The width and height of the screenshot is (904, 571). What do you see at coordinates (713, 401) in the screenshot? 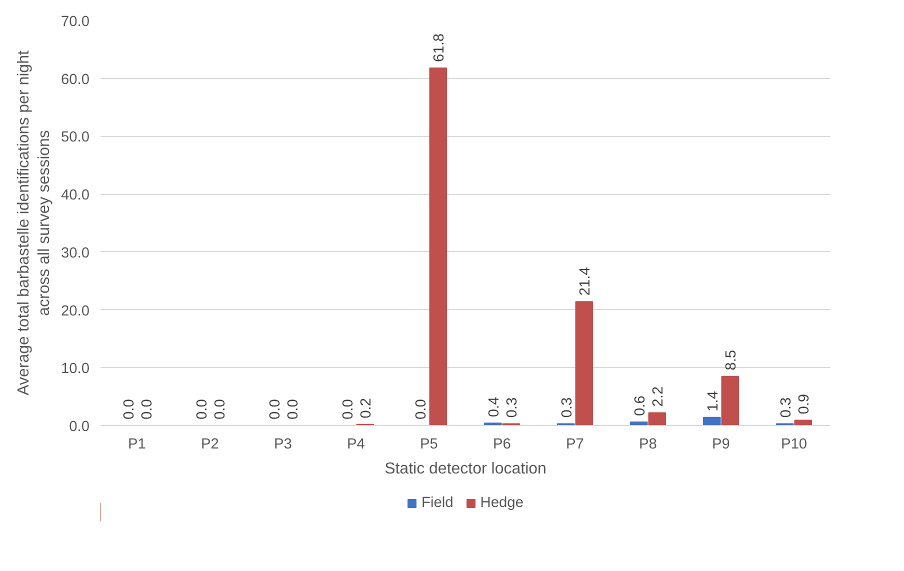
I see `data-label: 1.4` at bounding box center [713, 401].